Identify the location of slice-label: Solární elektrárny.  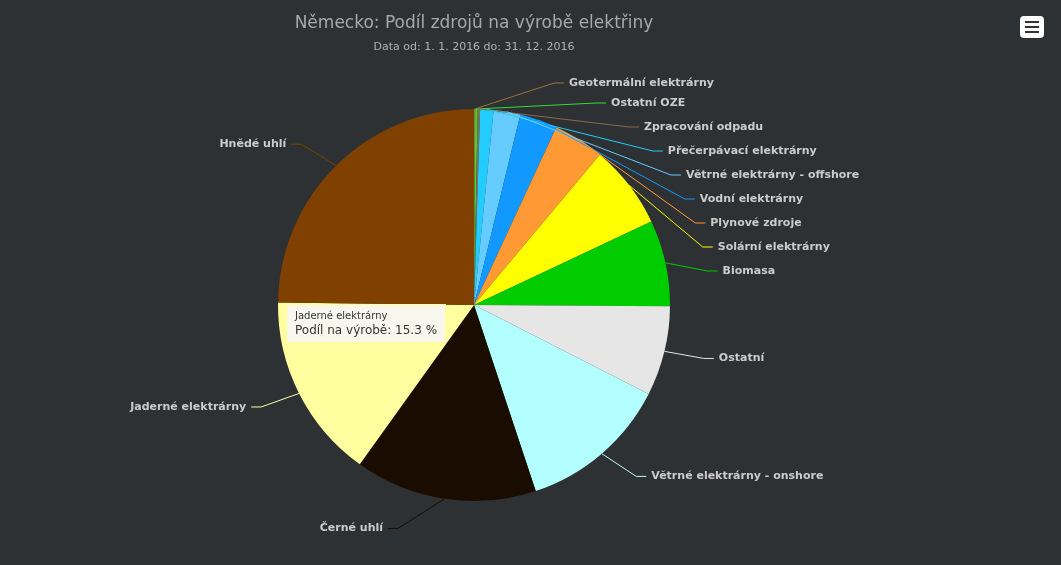
(773, 246).